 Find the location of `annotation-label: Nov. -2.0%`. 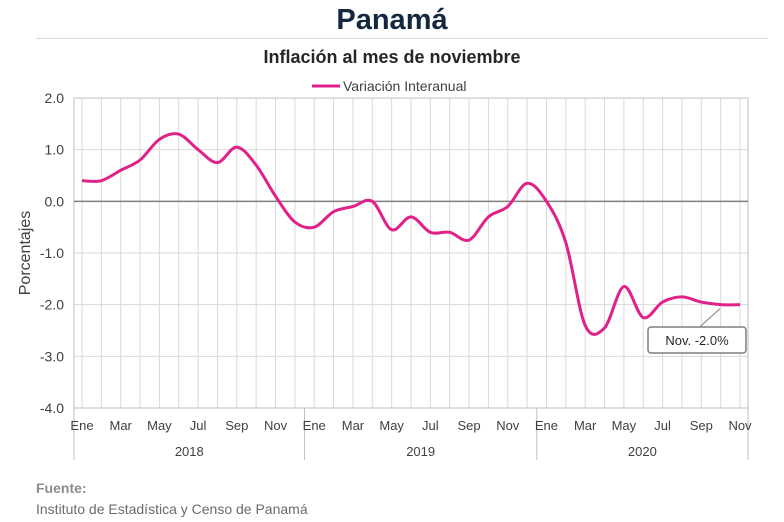

annotation-label: Nov. -2.0% is located at coordinates (697, 340).